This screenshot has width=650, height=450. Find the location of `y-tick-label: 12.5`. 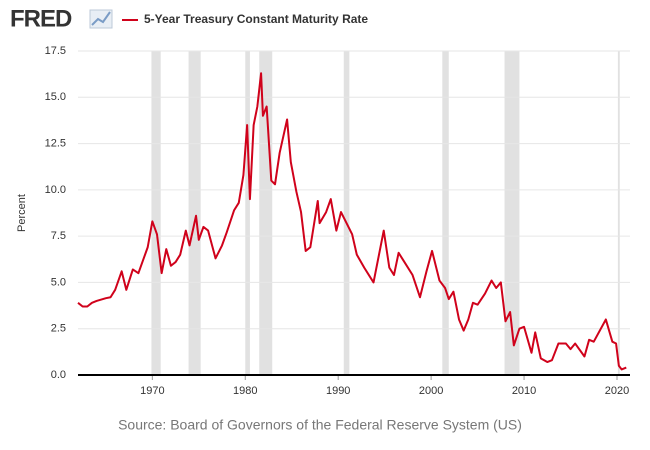

y-tick-label: 12.5 is located at coordinates (55, 143).